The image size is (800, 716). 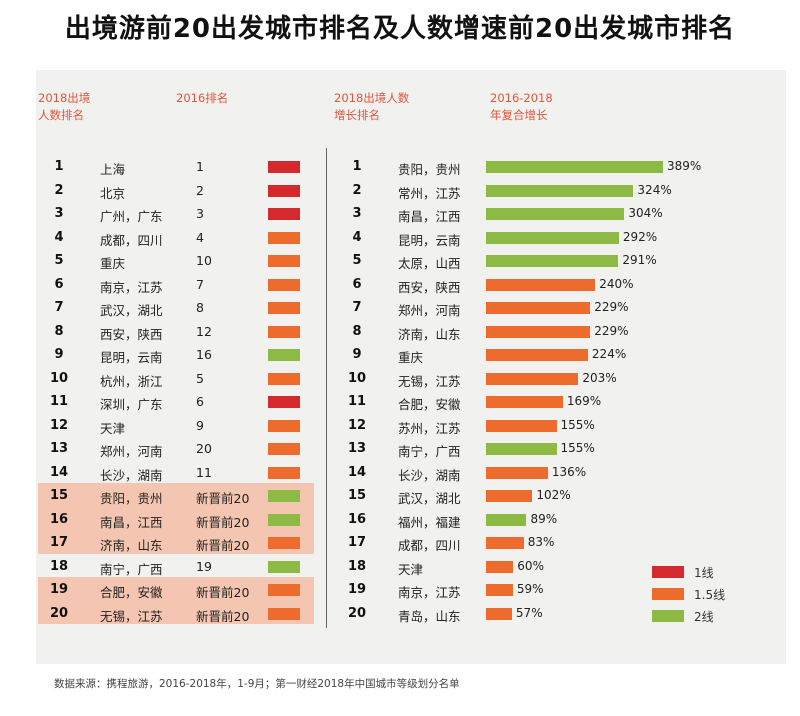 I want to click on left-rank-2016: 8, so click(x=200, y=307).